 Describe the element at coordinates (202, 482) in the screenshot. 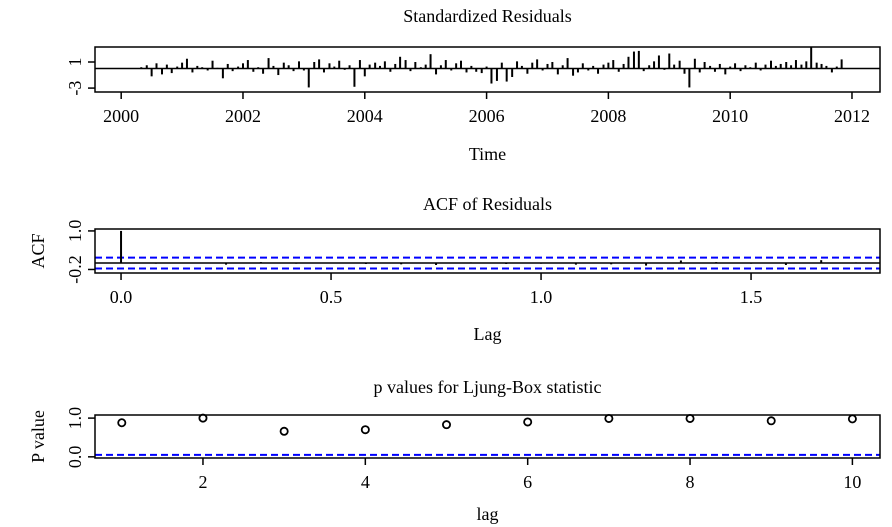

I see `x-tick-label: 2` at that location.